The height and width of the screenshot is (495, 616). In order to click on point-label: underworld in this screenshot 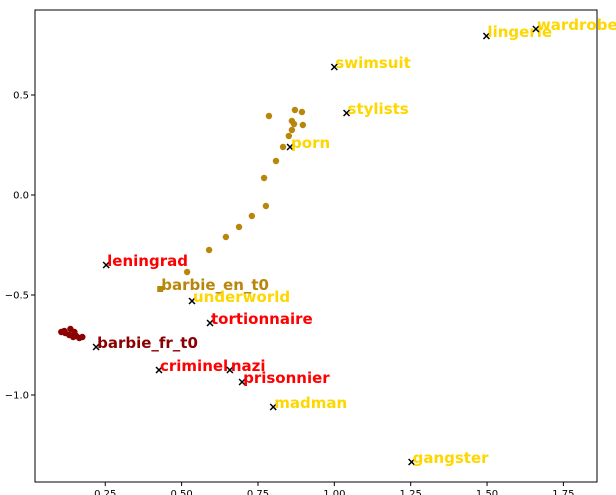, I will do `click(241, 297)`.